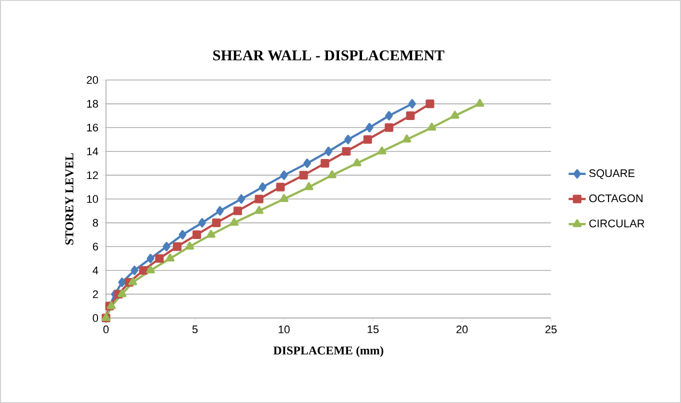 Image resolution: width=681 pixels, height=403 pixels. What do you see at coordinates (462, 330) in the screenshot?
I see `x-tick-label: 20` at bounding box center [462, 330].